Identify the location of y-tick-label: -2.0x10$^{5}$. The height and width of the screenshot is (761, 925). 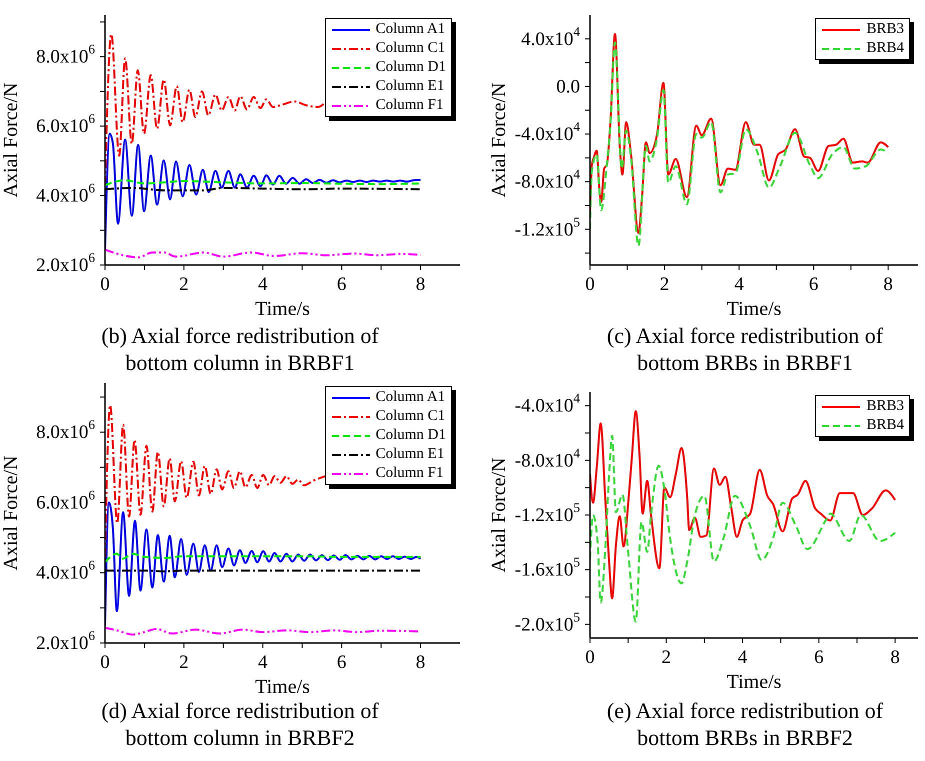
(547, 622).